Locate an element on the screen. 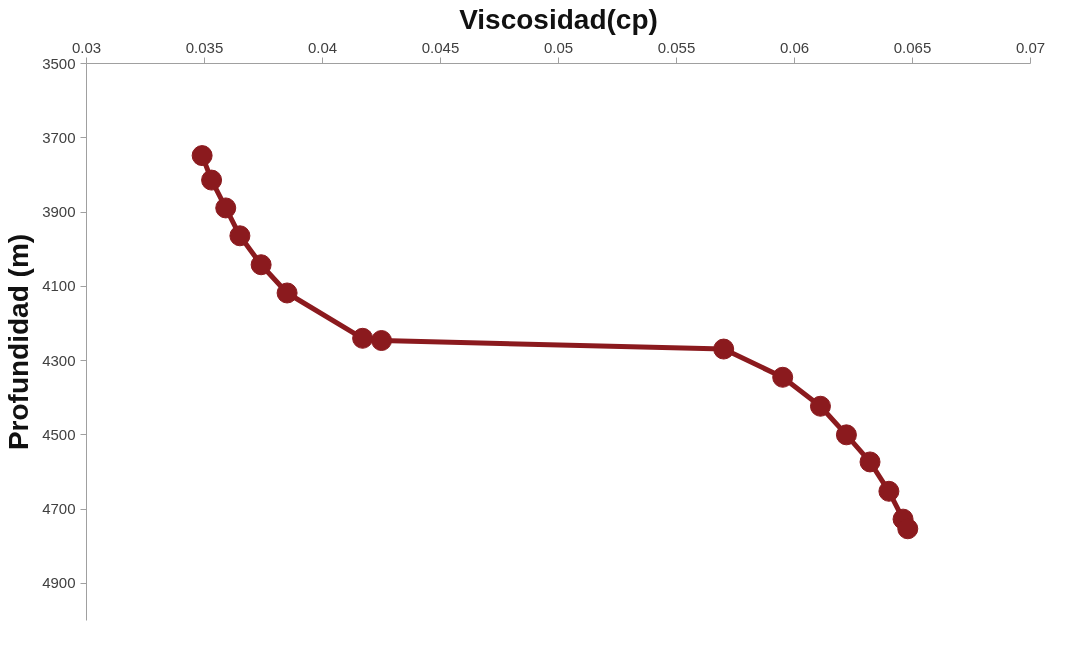  y-tick-label: 4900 is located at coordinates (59, 583).